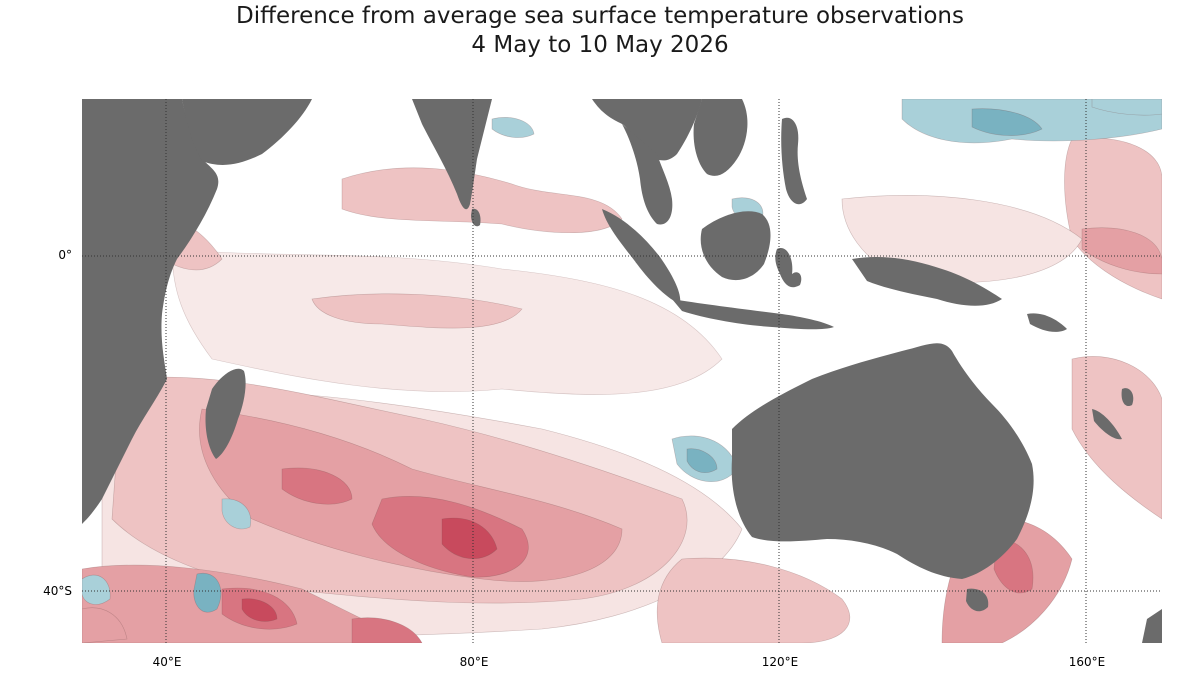 This screenshot has width=1200, height=675. Describe the element at coordinates (641, 256) in the screenshot. I see `land-sumatra` at that location.